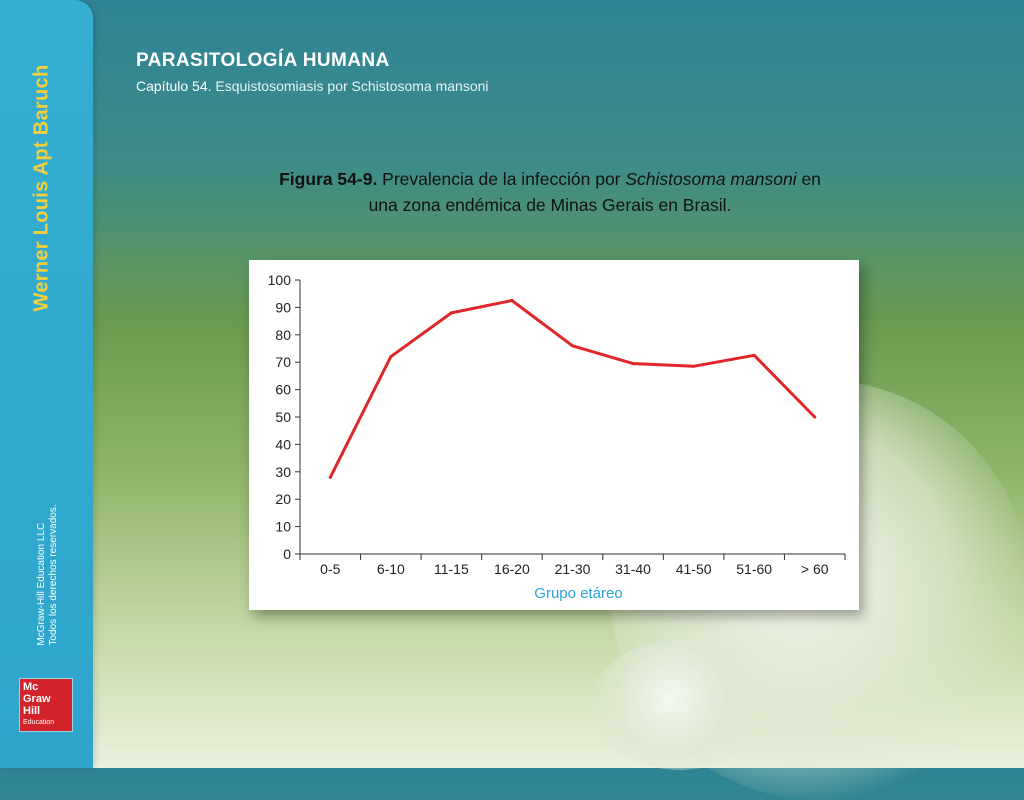 This screenshot has width=1024, height=800. I want to click on y-tick-label: 100, so click(280, 280).